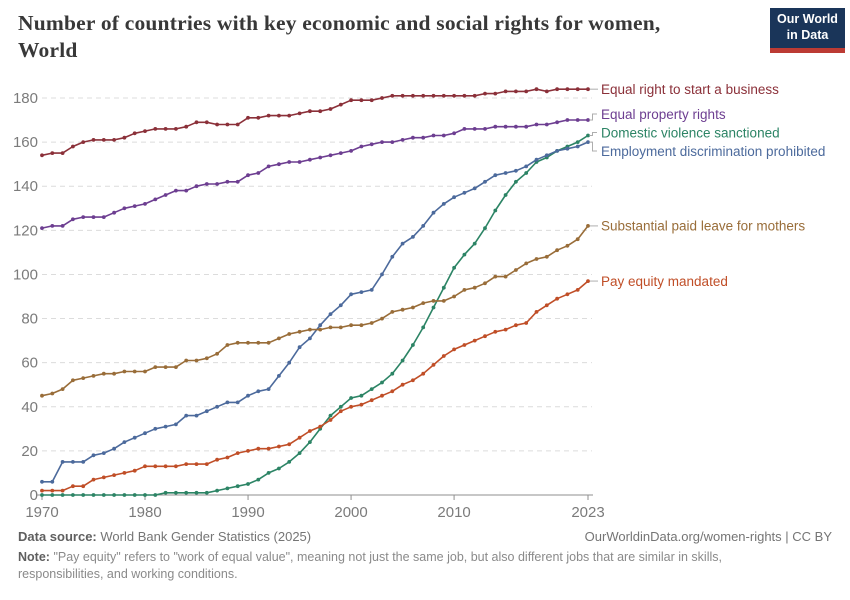 The image size is (850, 600). I want to click on legend-label-equal-right-to-start-a-business: Equal right to start a business, so click(690, 89).